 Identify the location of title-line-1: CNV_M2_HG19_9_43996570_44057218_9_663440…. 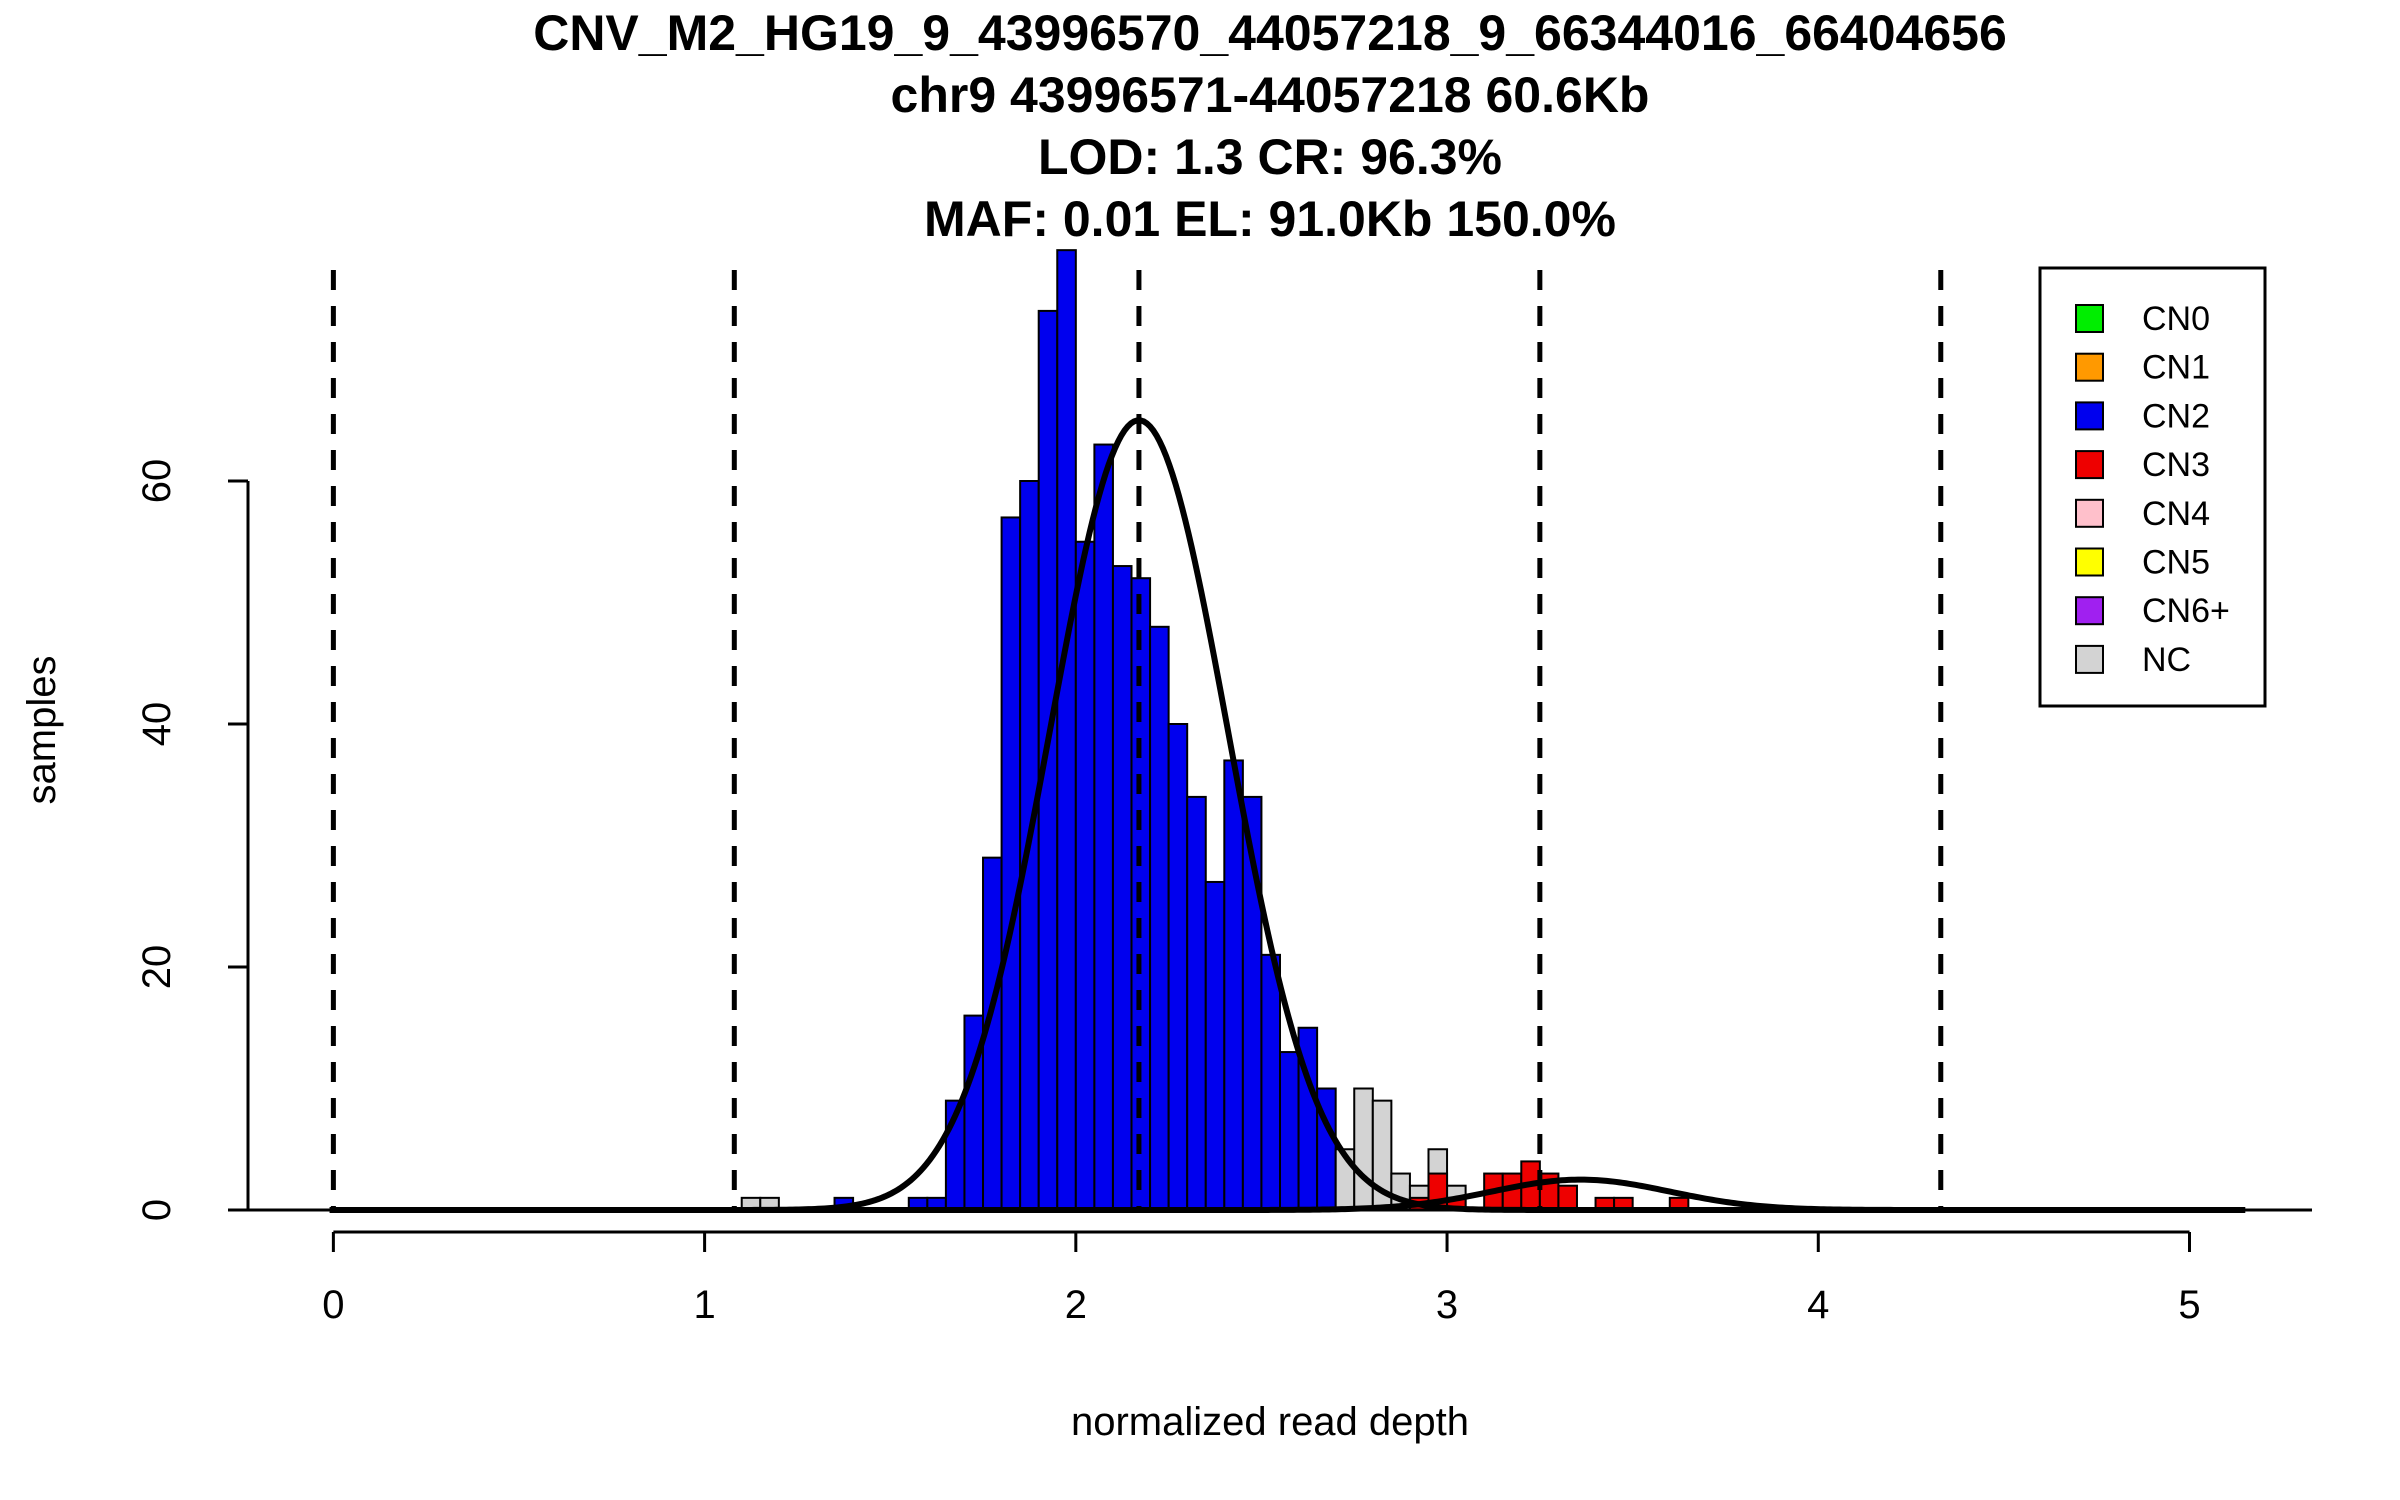
(1270, 33).